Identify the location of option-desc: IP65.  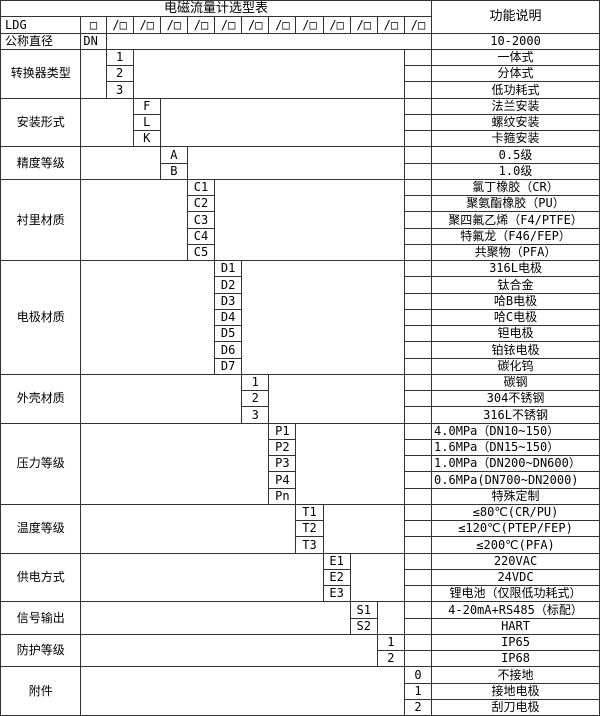
(515, 642).